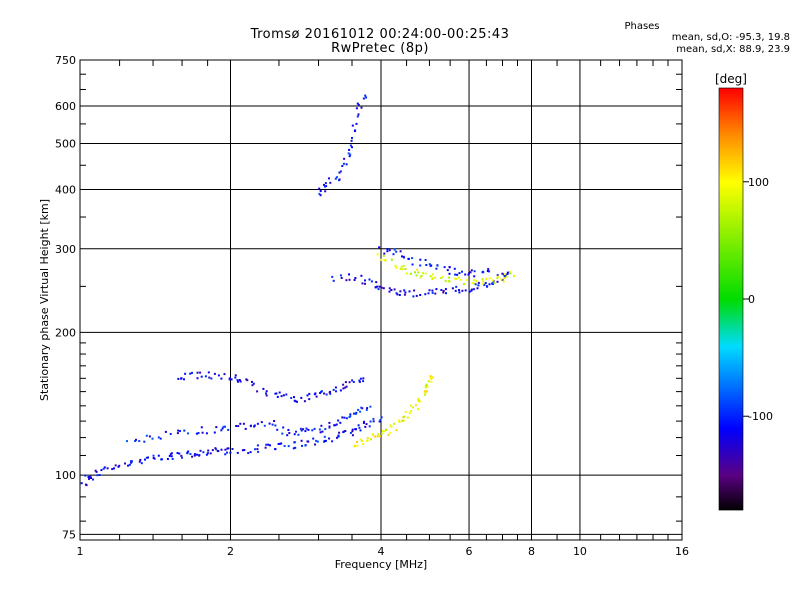  What do you see at coordinates (642, 26) in the screenshot?
I see `phase-box-heading: Phases` at bounding box center [642, 26].